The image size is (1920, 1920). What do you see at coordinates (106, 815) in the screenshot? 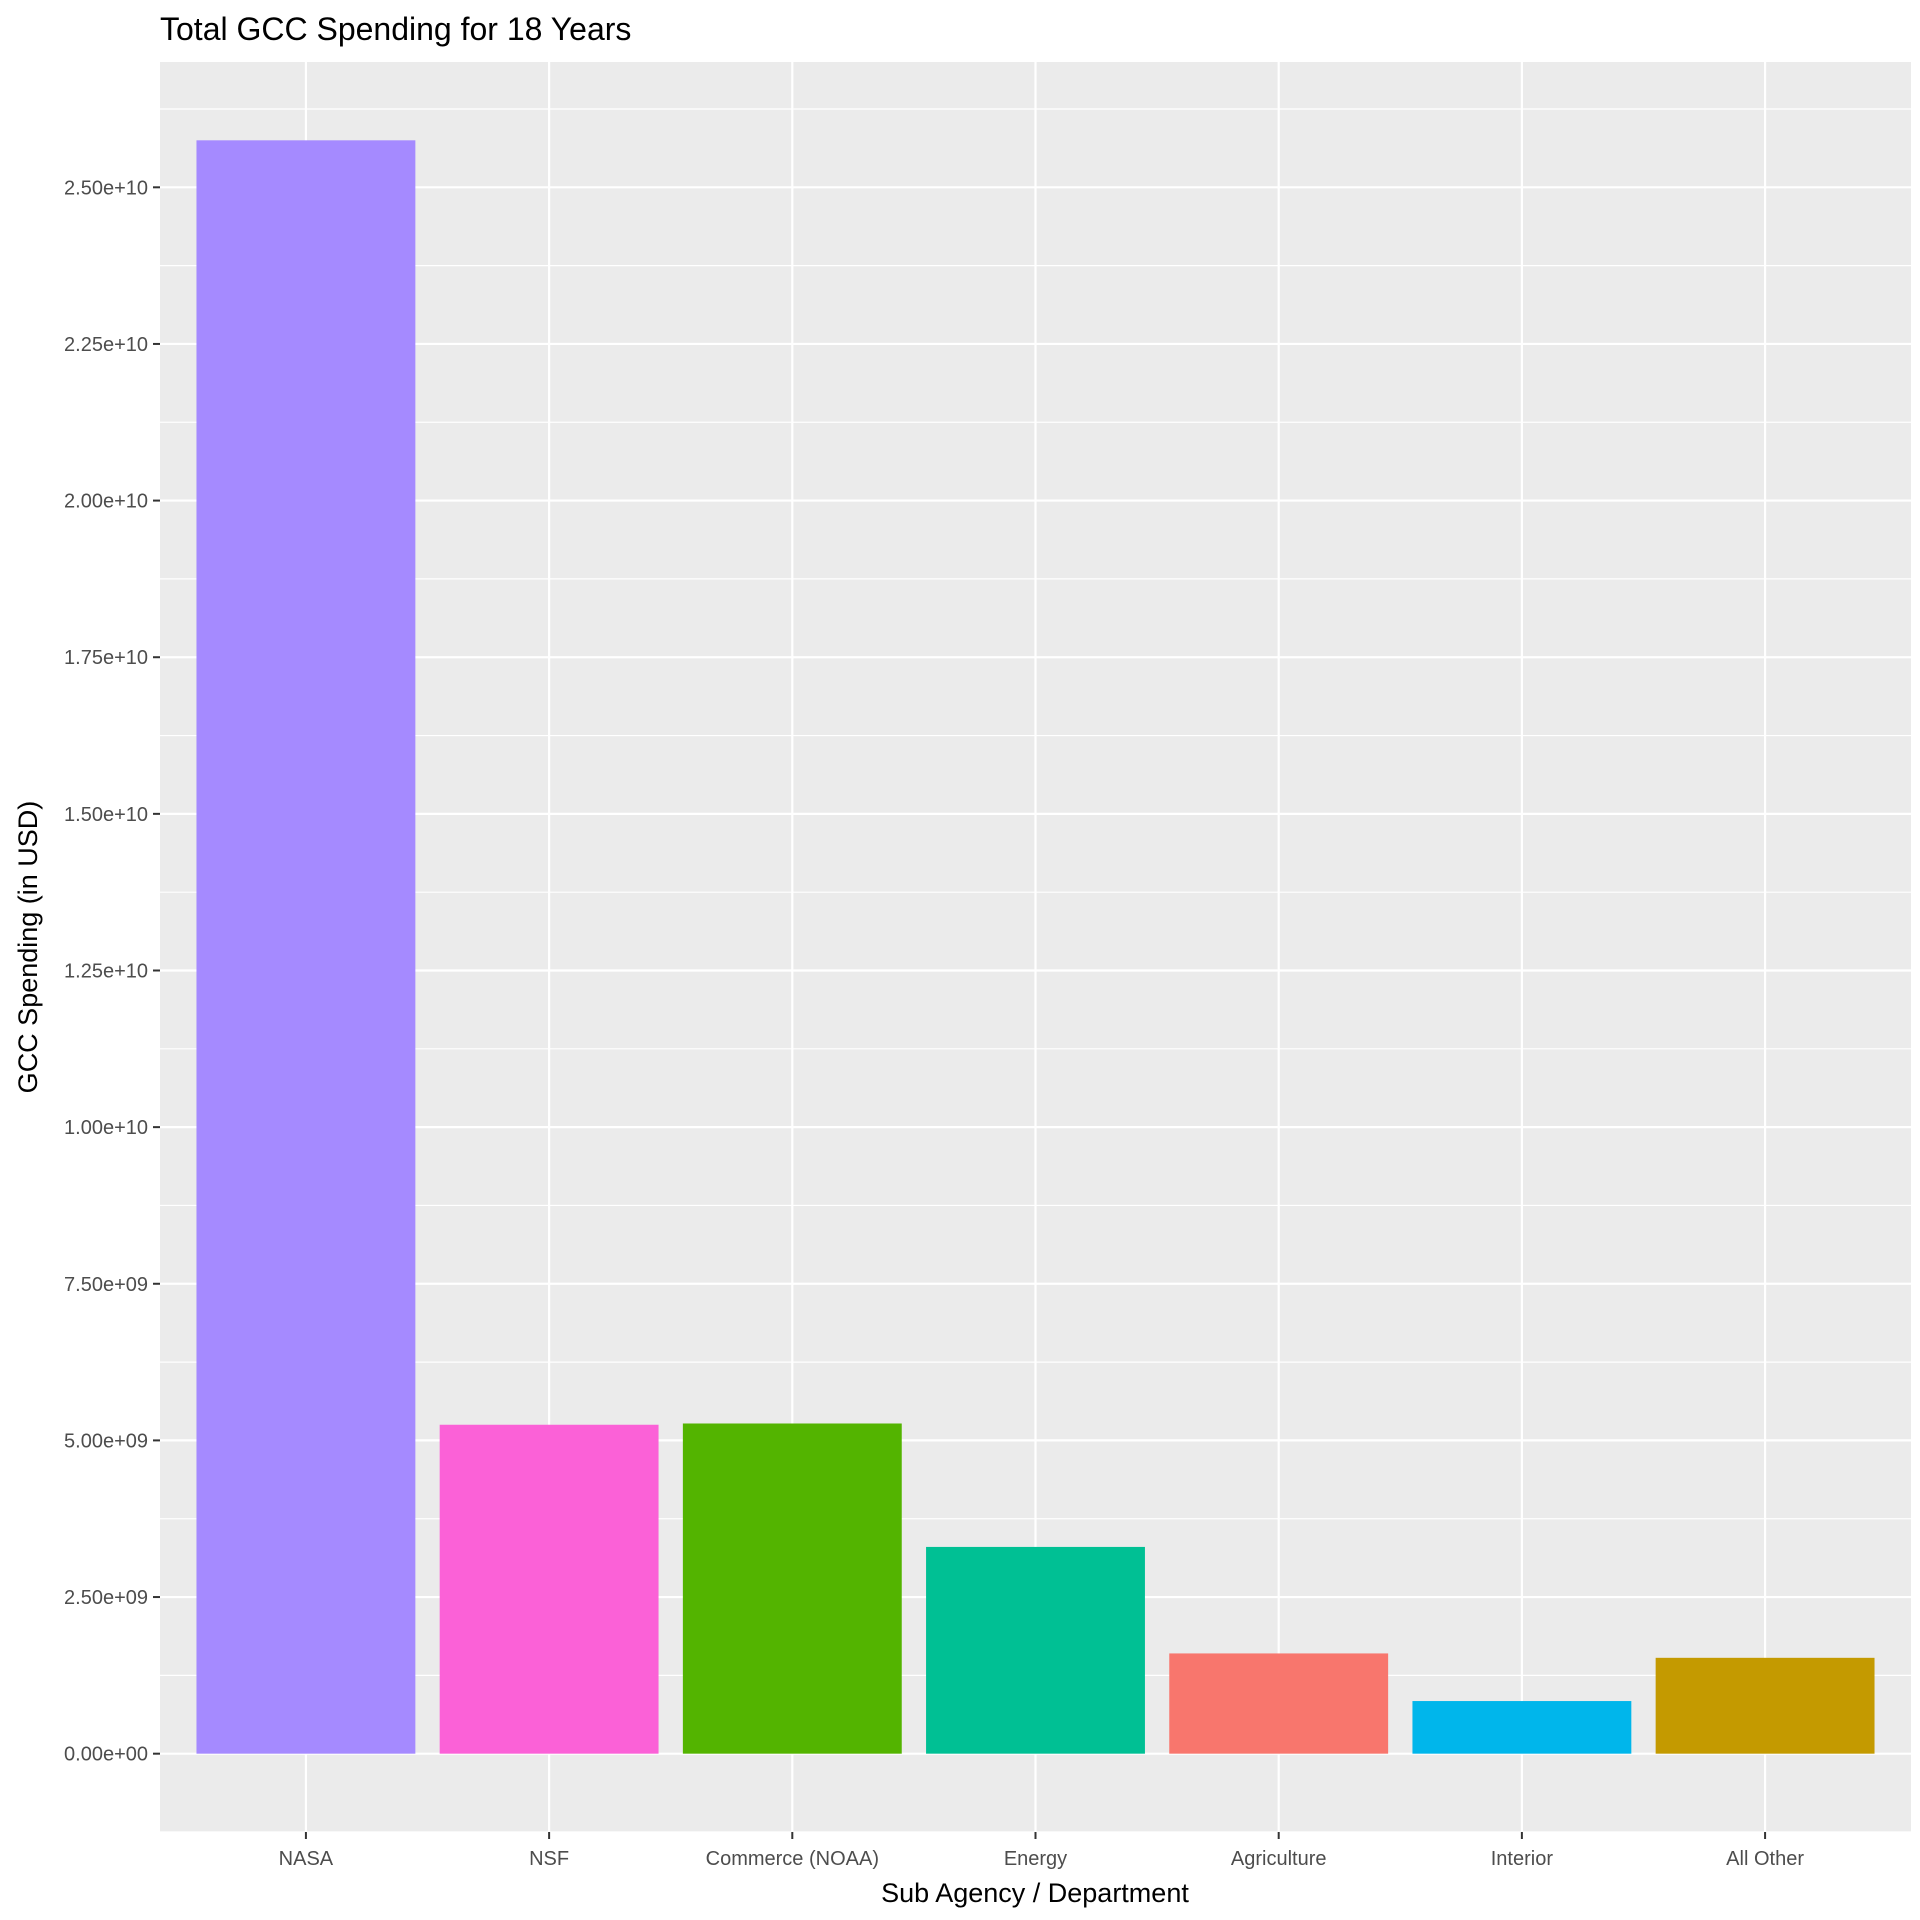
I see `y-tick-label: 1.50e+10` at bounding box center [106, 815].